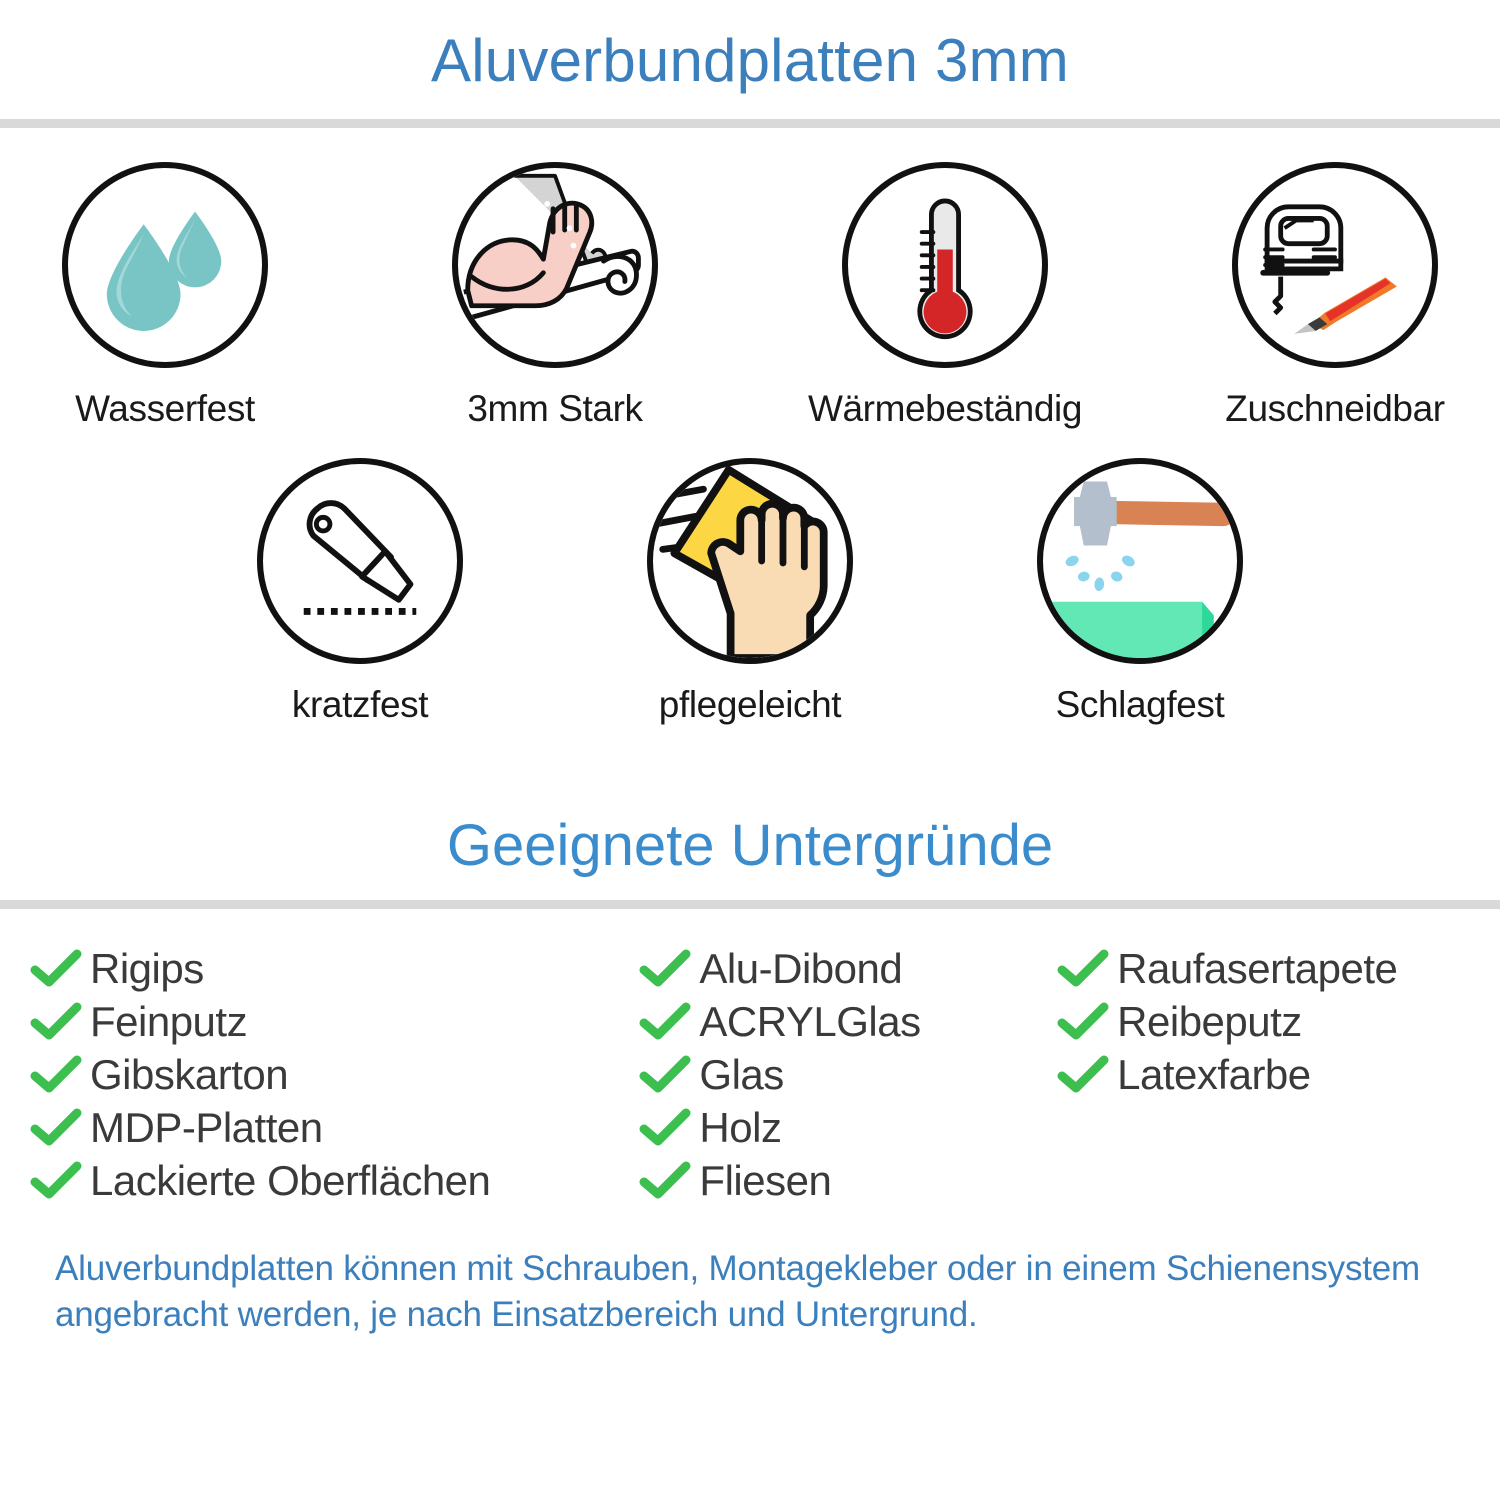 Image resolution: width=1500 pixels, height=1500 pixels. I want to click on list-item: Reibeputz, so click(1263, 1022).